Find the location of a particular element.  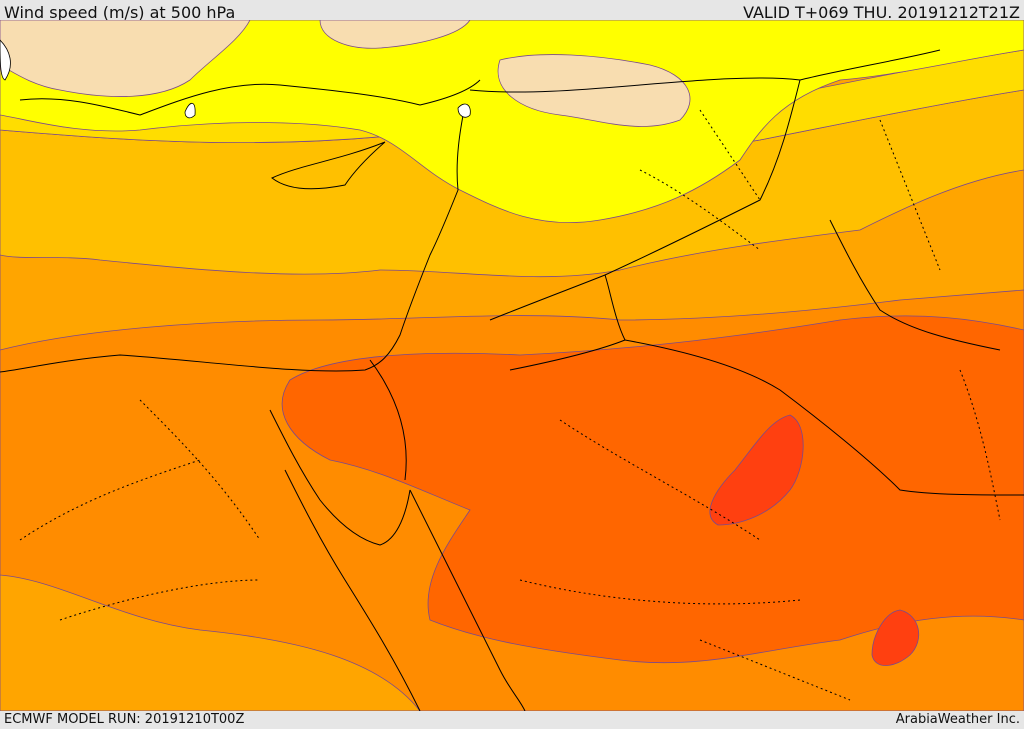

turkey-coast is located at coordinates (250, 97).